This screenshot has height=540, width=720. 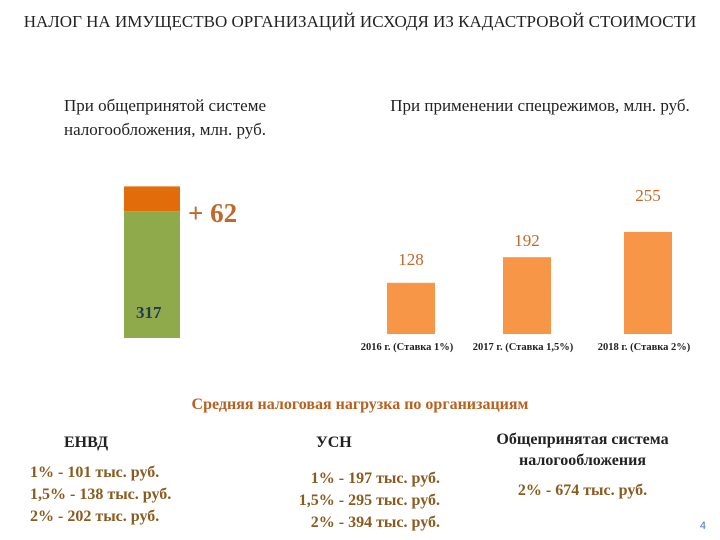 I want to click on data-label-128: 128, so click(x=411, y=259).